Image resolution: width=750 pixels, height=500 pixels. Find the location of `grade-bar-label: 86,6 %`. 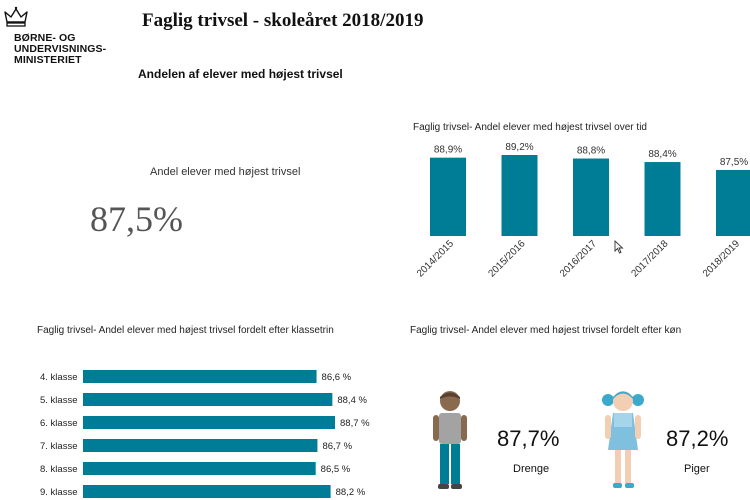

grade-bar-label: 86,6 % is located at coordinates (337, 377).